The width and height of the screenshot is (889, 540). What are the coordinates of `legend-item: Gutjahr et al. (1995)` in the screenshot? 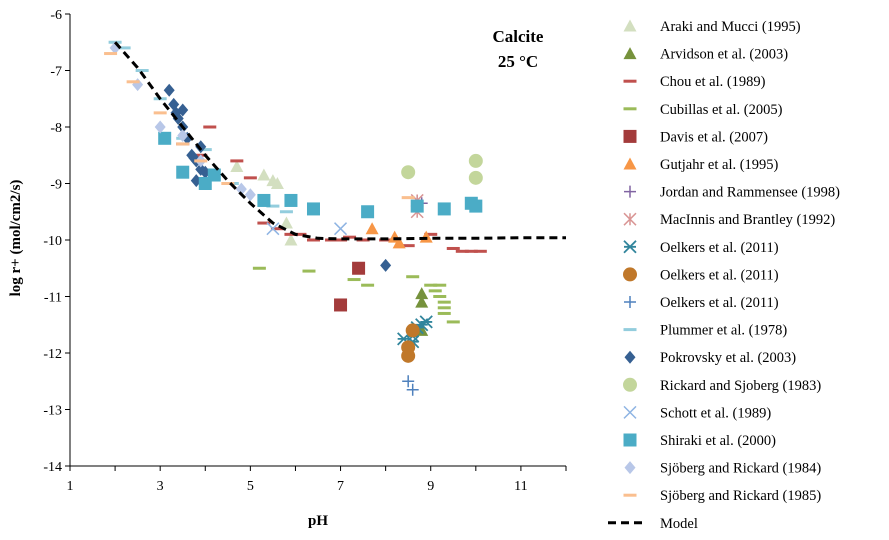 It's located at (701, 165).